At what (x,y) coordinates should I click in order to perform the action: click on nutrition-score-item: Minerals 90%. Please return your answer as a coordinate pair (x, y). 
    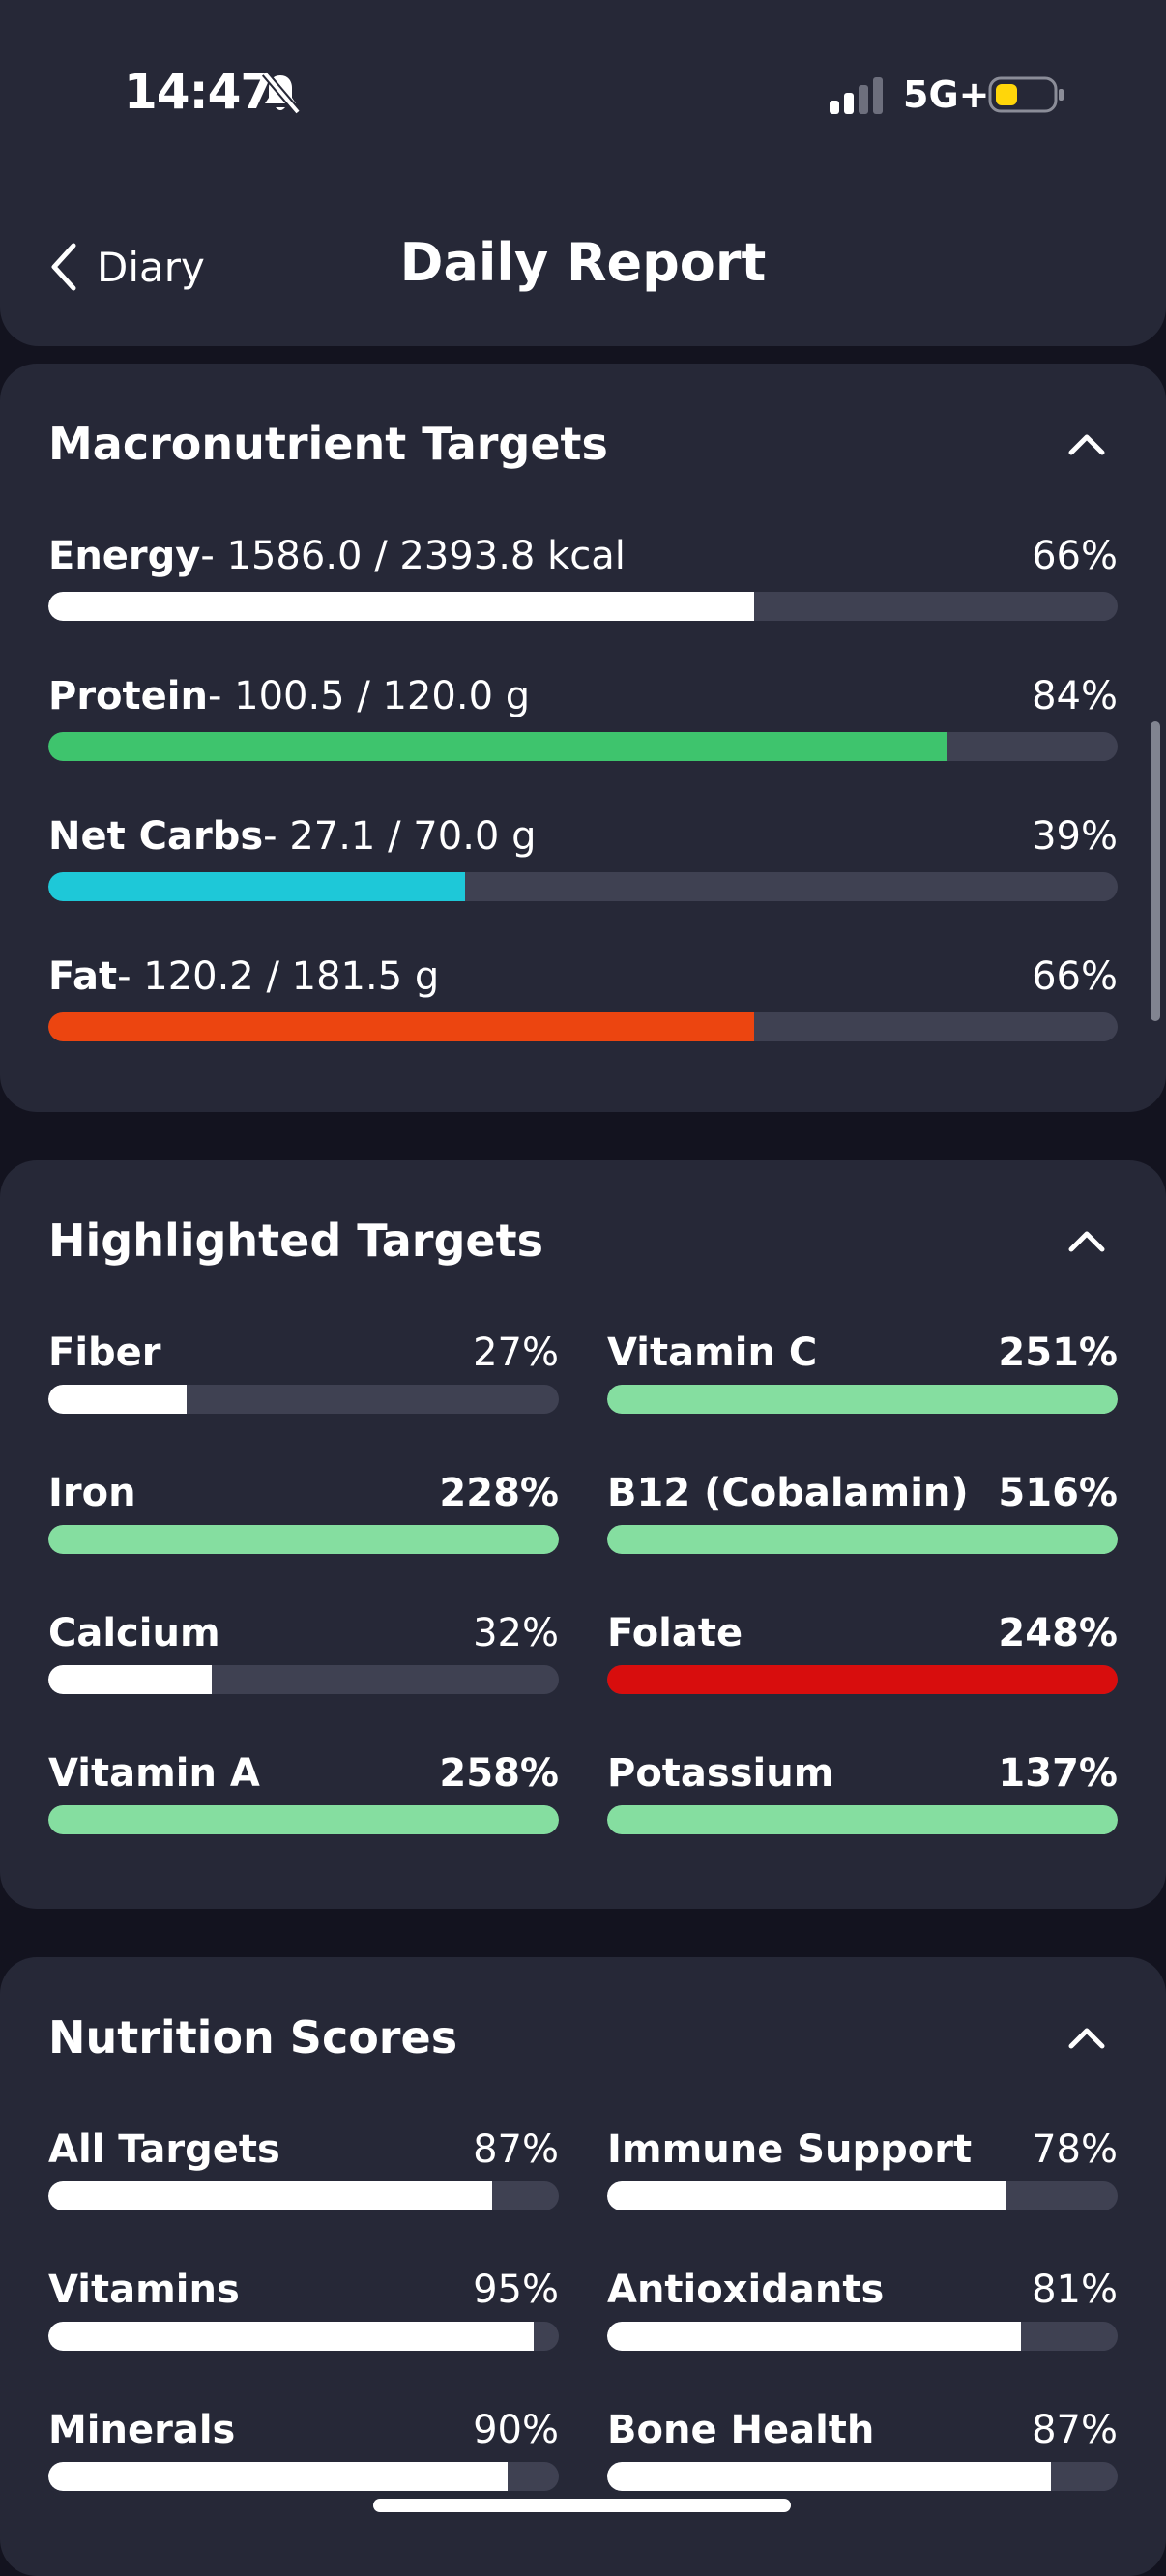
    Looking at the image, I should click on (303, 2451).